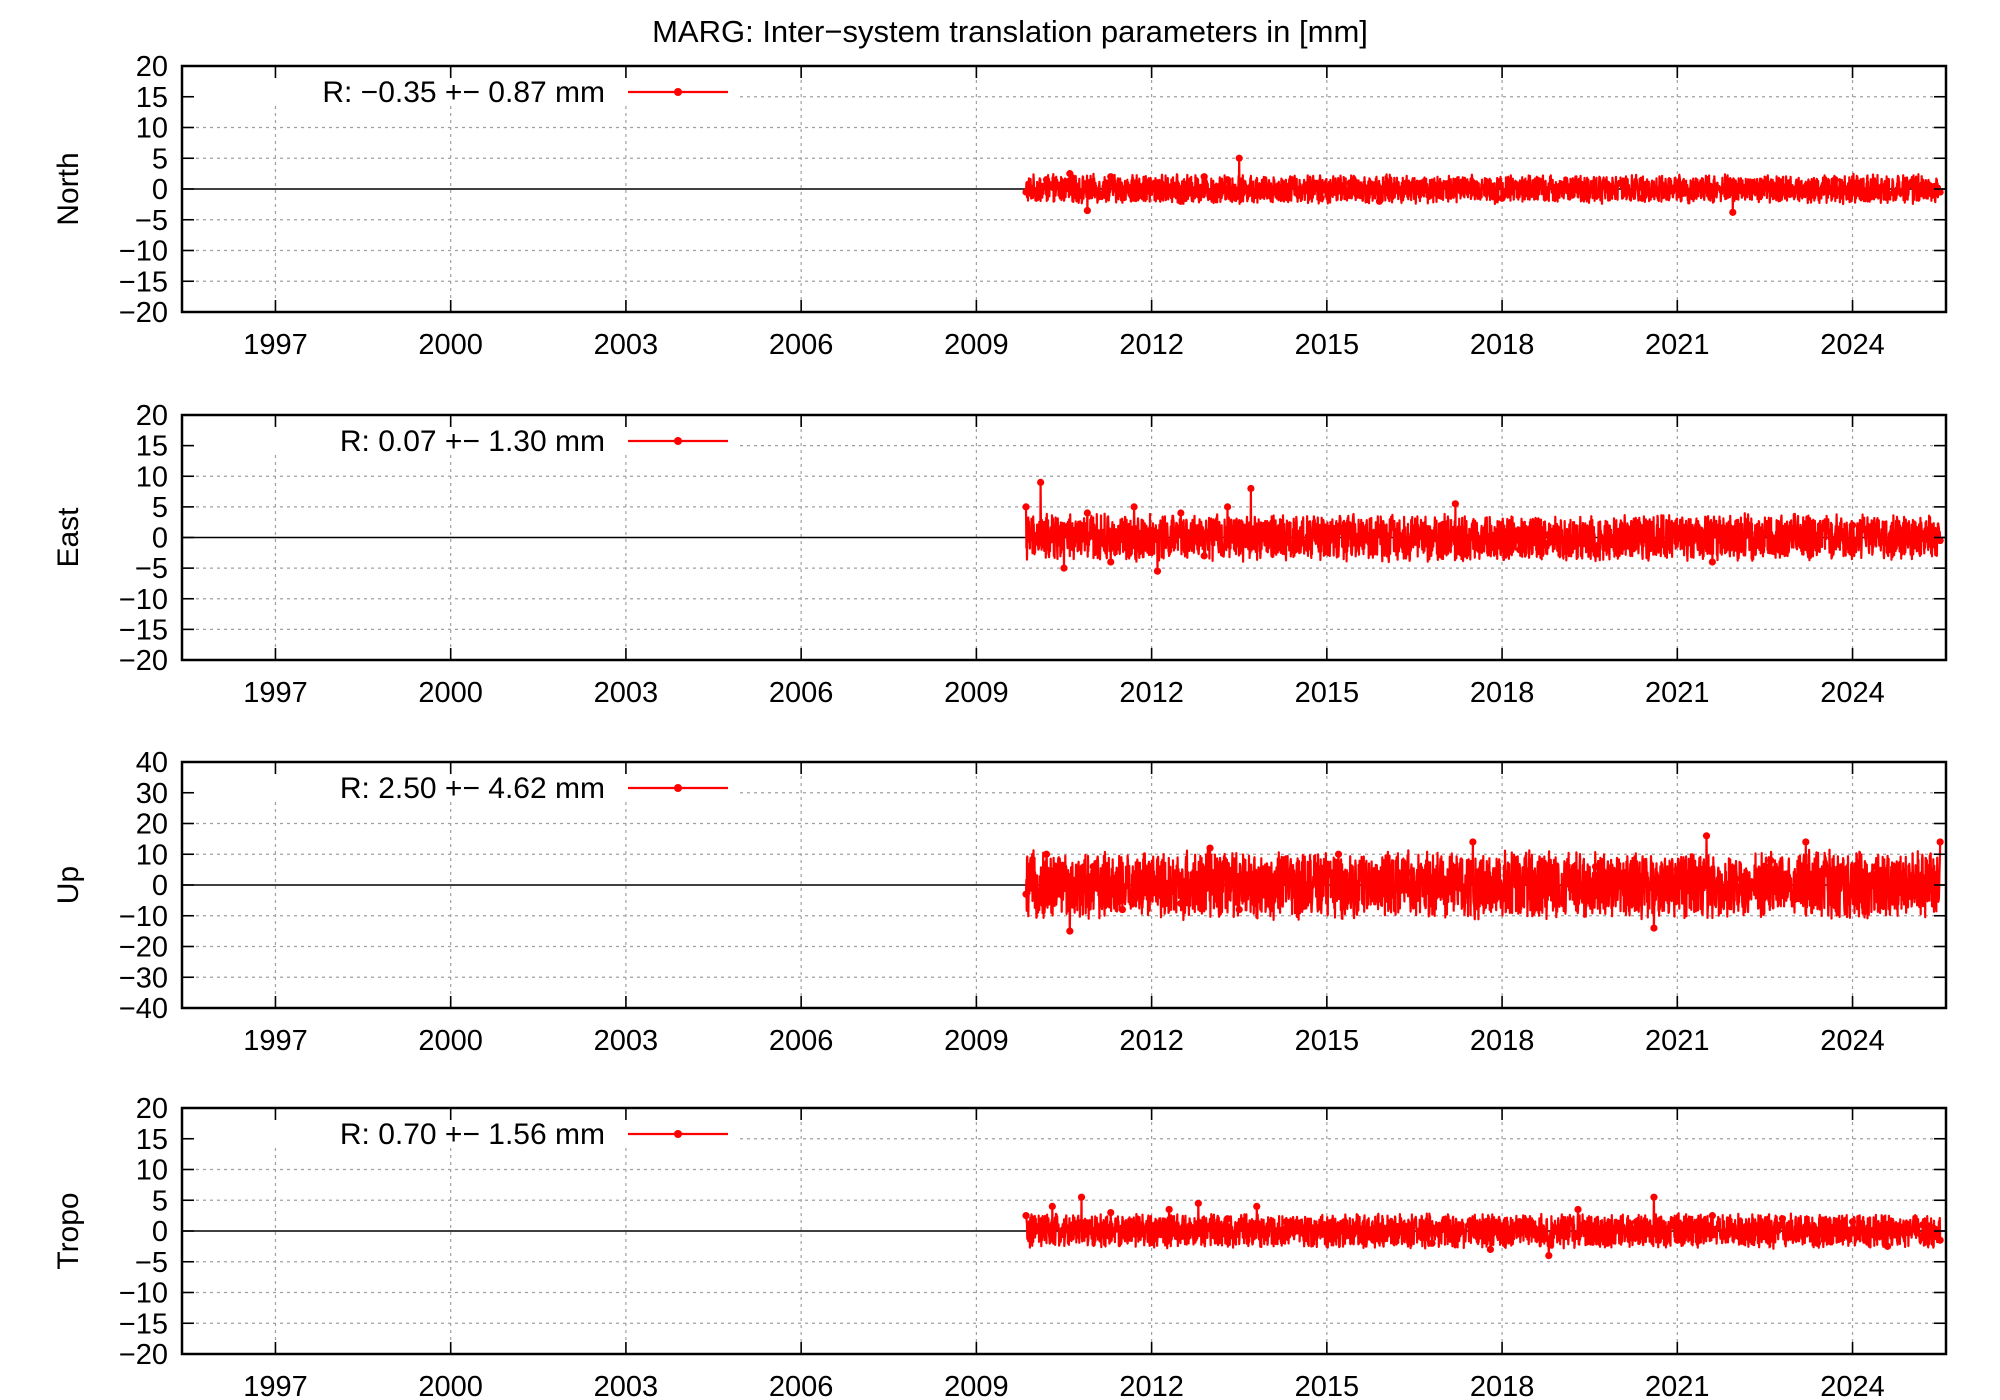  I want to click on y-tick-label: 10, so click(152, 477).